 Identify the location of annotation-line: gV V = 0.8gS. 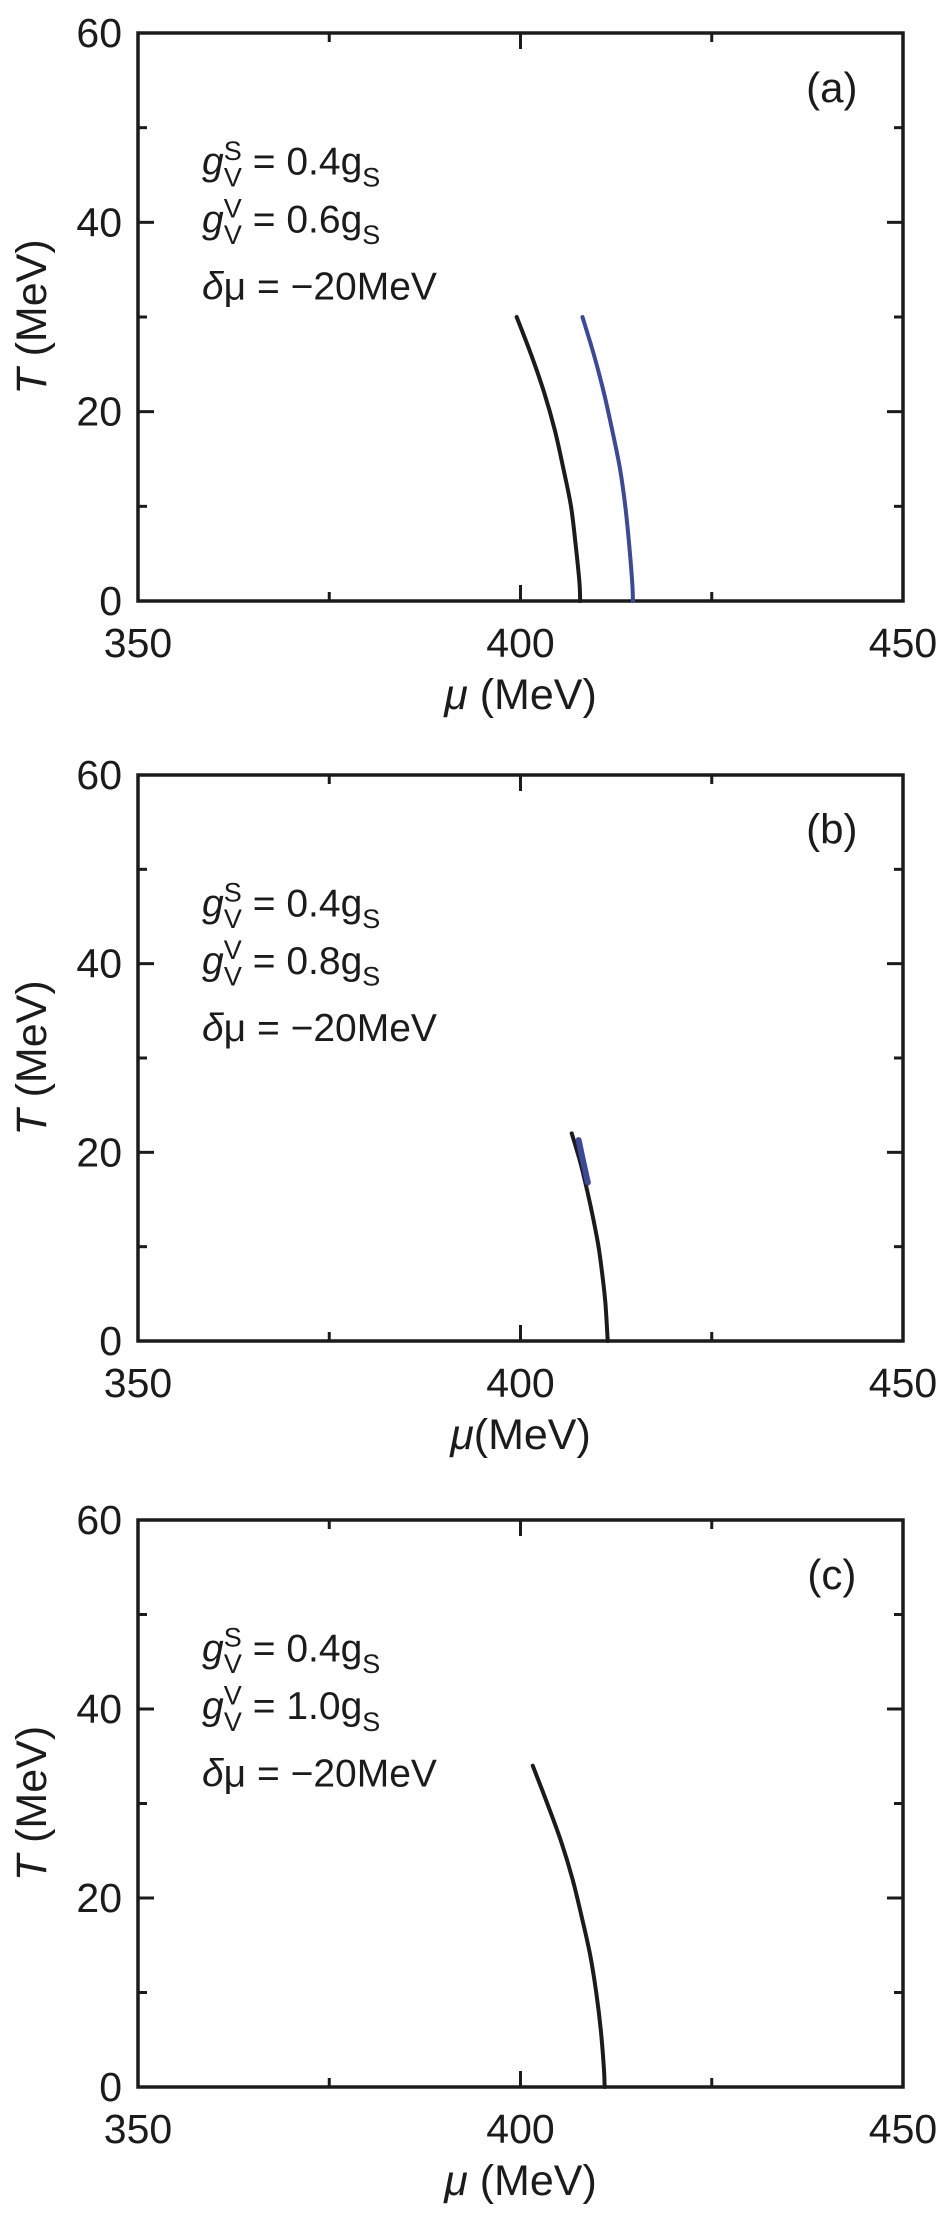
(291, 963).